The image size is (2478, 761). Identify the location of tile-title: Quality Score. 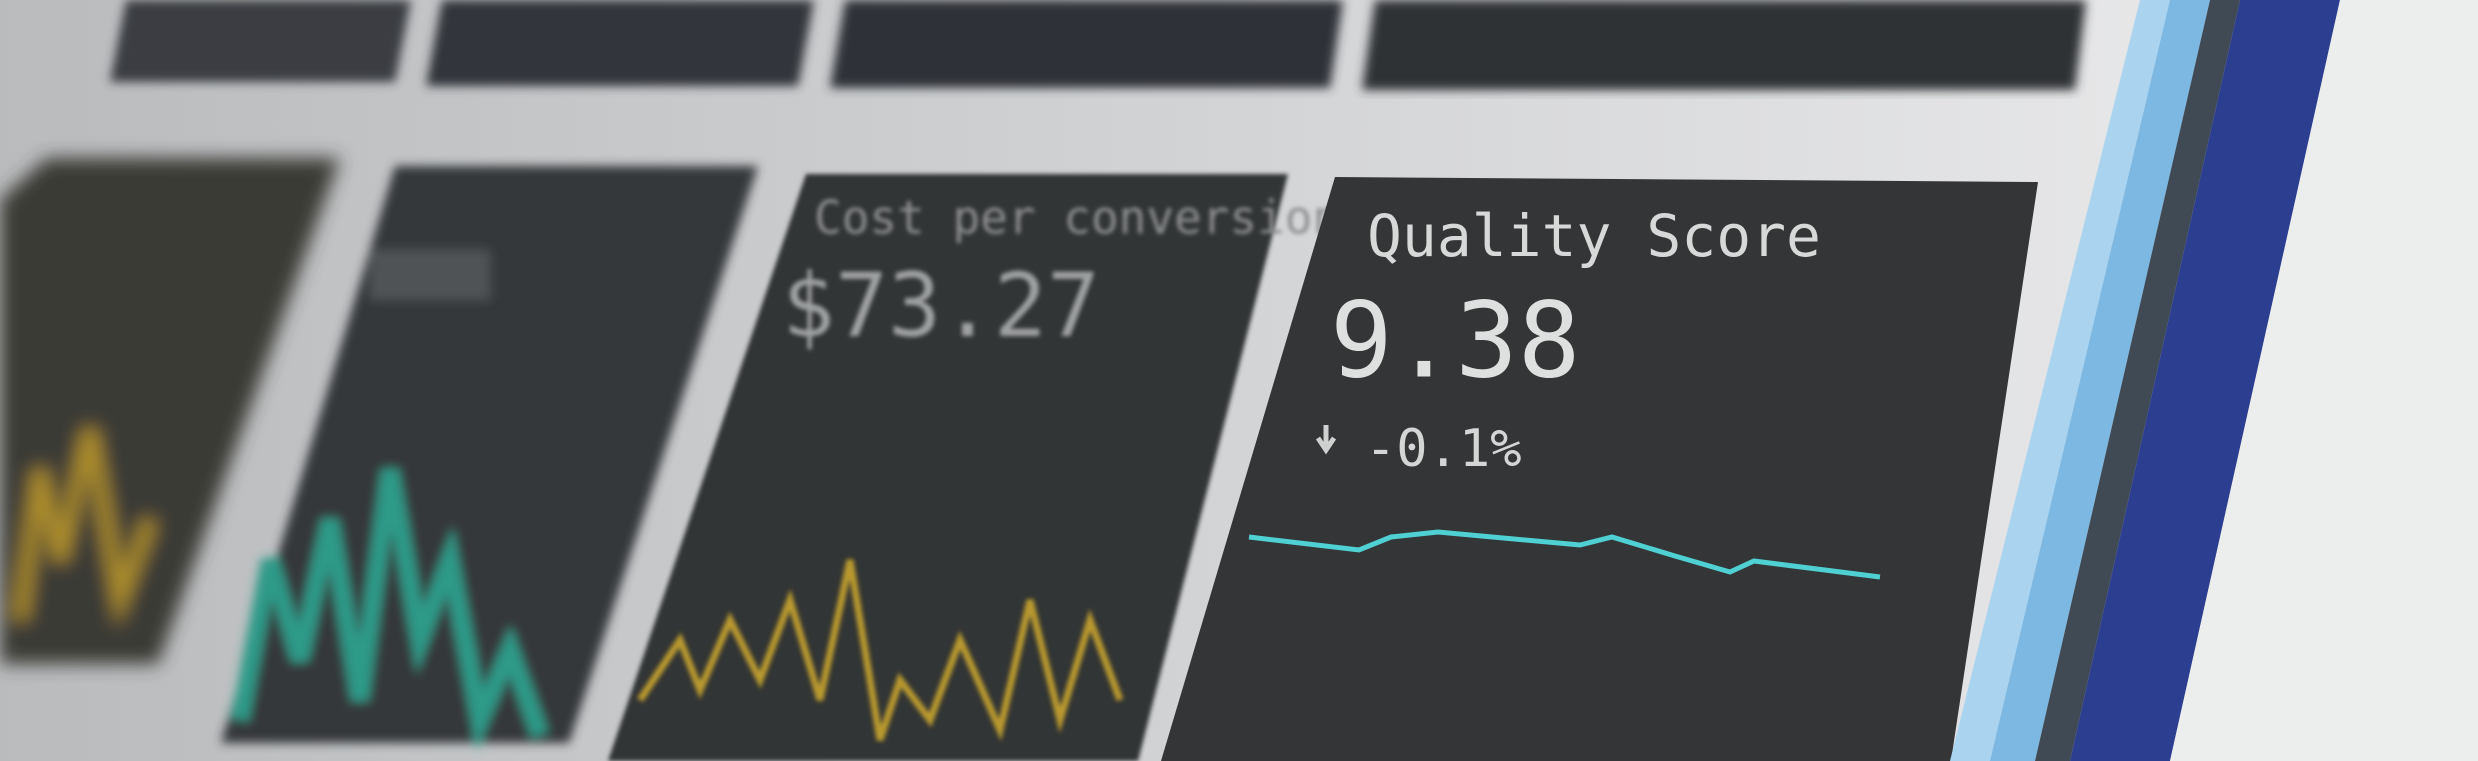
(1594, 236).